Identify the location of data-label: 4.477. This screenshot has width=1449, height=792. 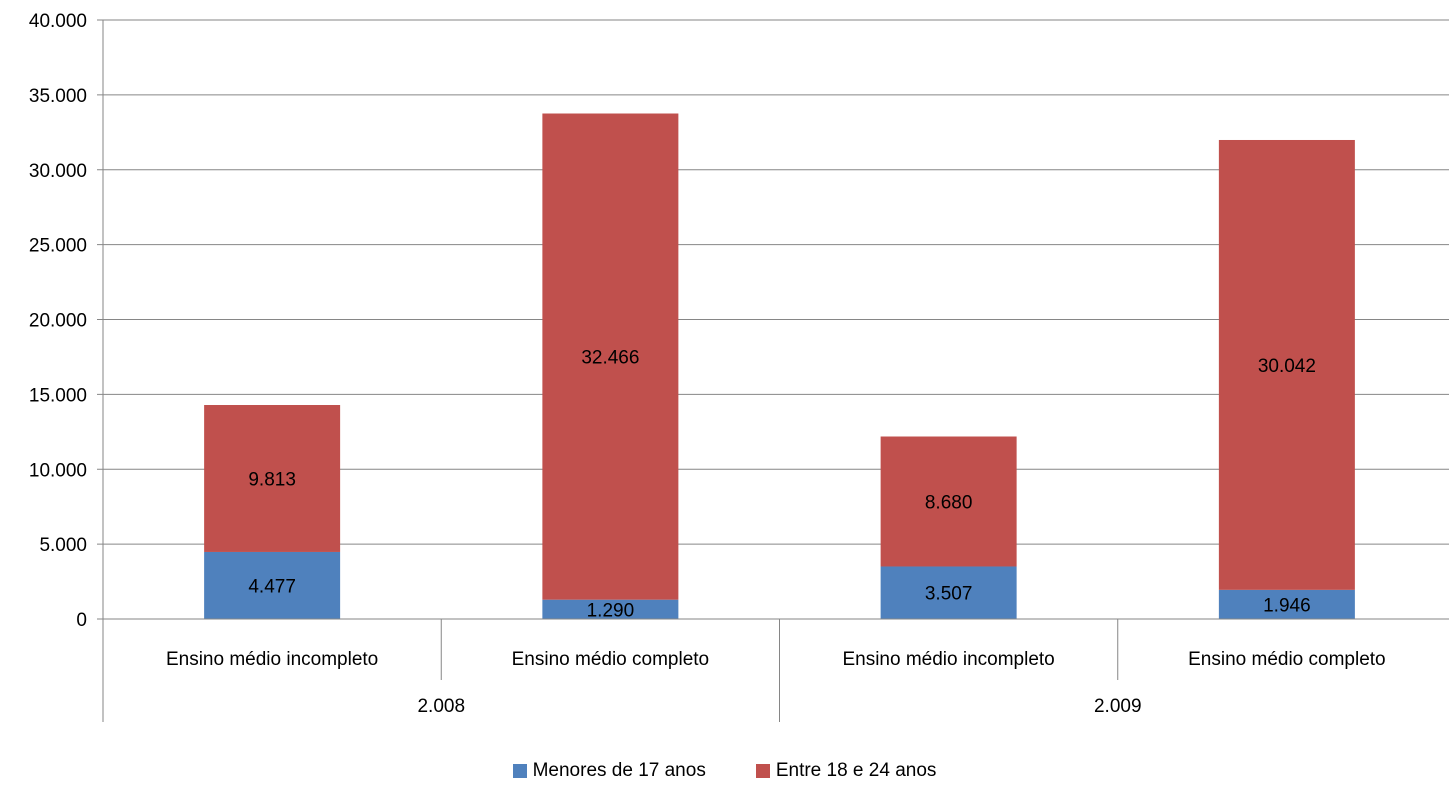
(272, 586).